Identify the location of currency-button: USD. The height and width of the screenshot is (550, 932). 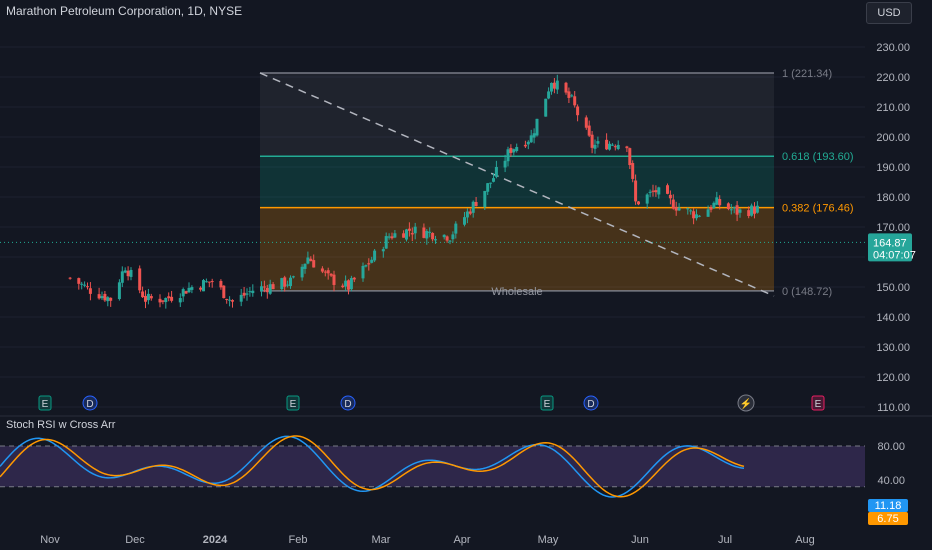
(889, 13).